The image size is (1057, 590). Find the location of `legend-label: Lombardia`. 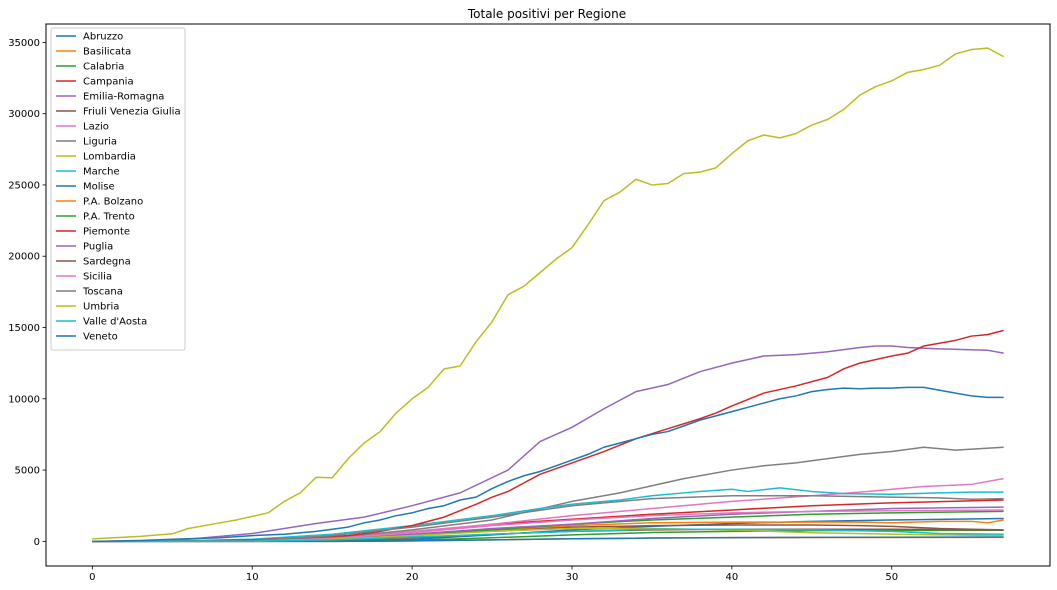

legend-label: Lombardia is located at coordinates (109, 157).